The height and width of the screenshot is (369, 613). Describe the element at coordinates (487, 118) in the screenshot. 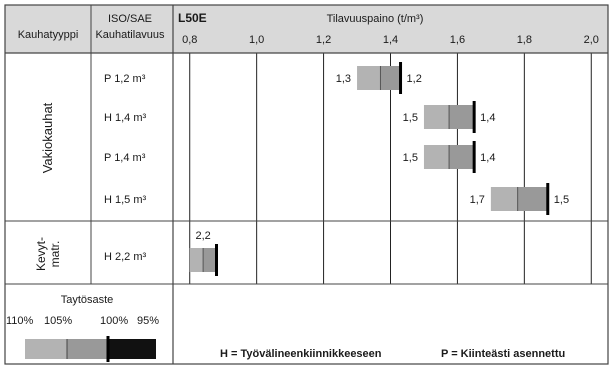

I see `bar-right-label-1: 1,4` at that location.